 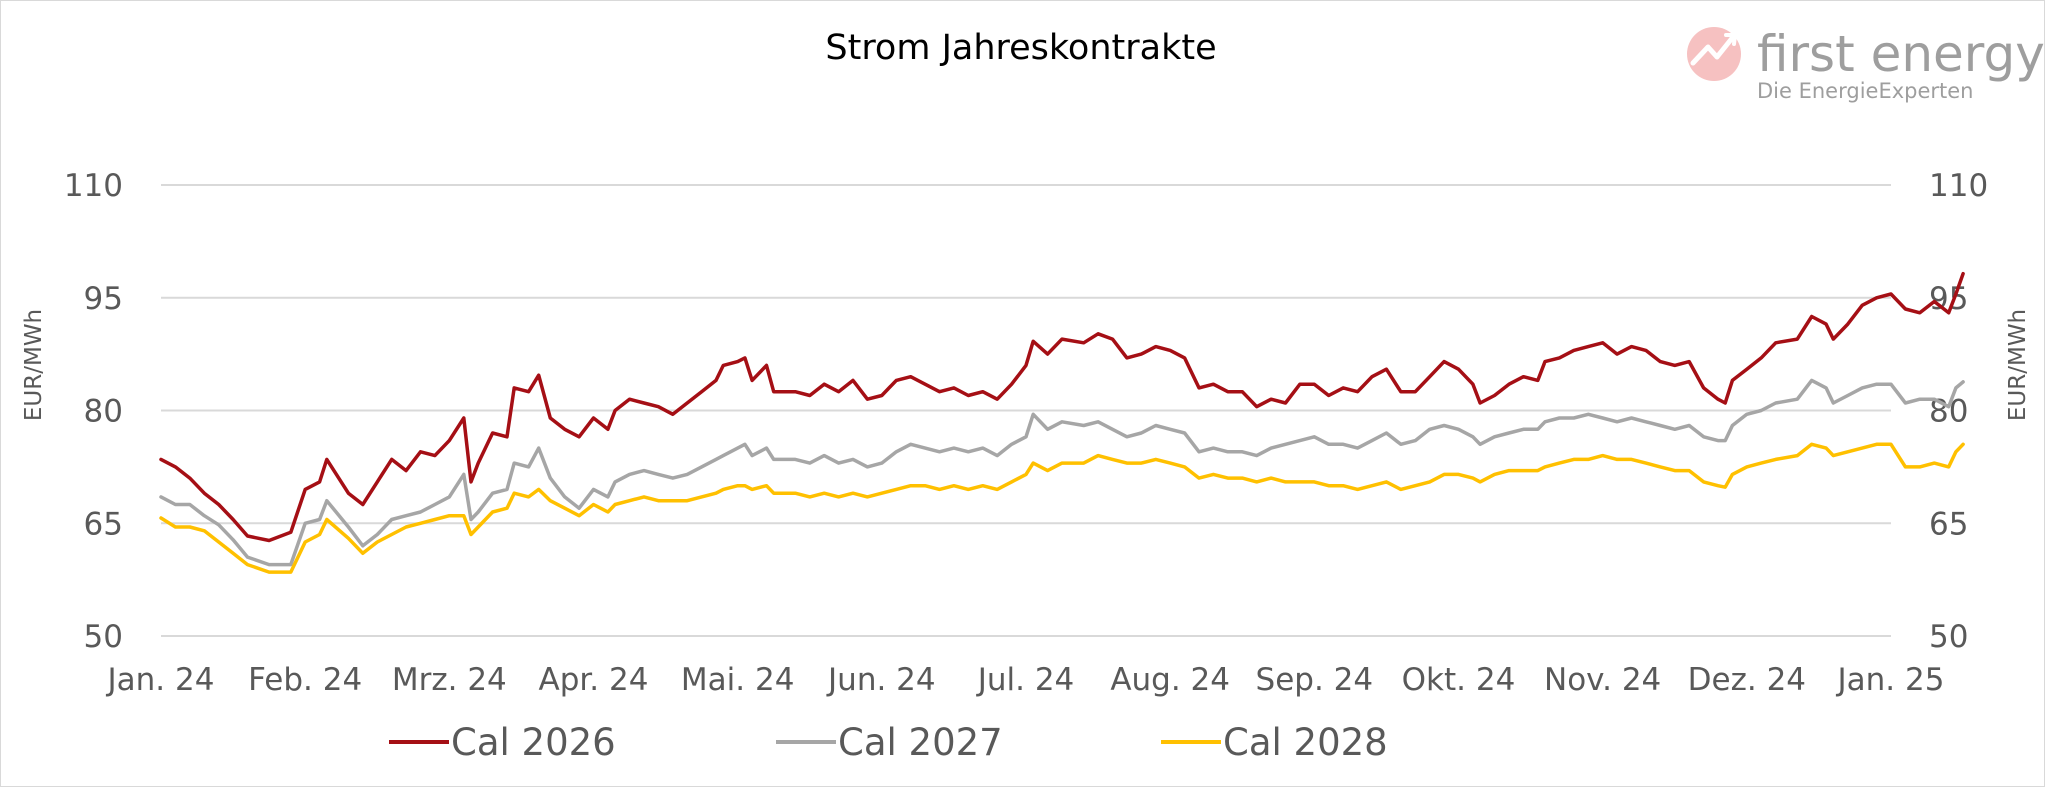 I want to click on x-tick-label: Okt. 24, so click(x=1459, y=680).